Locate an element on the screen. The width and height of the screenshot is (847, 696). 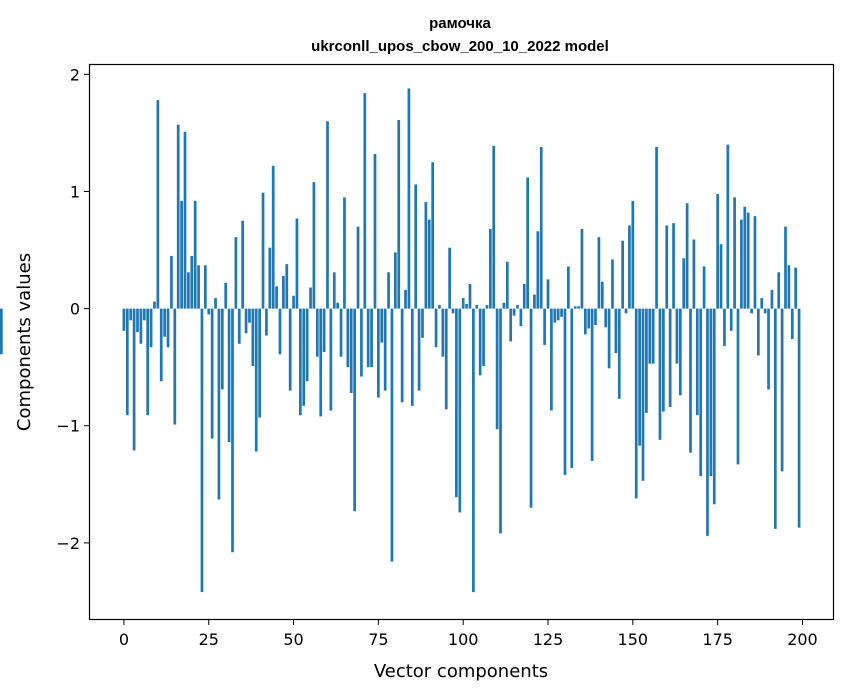
y-tick-label: 2 is located at coordinates (75, 74).